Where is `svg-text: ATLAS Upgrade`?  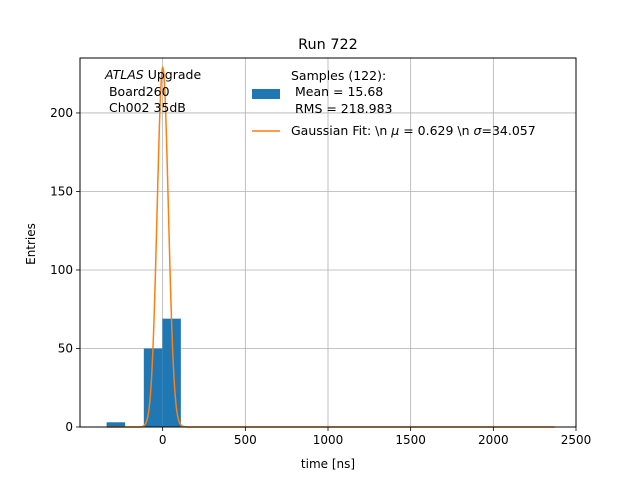
svg-text: ATLAS Upgrade is located at coordinates (152, 74).